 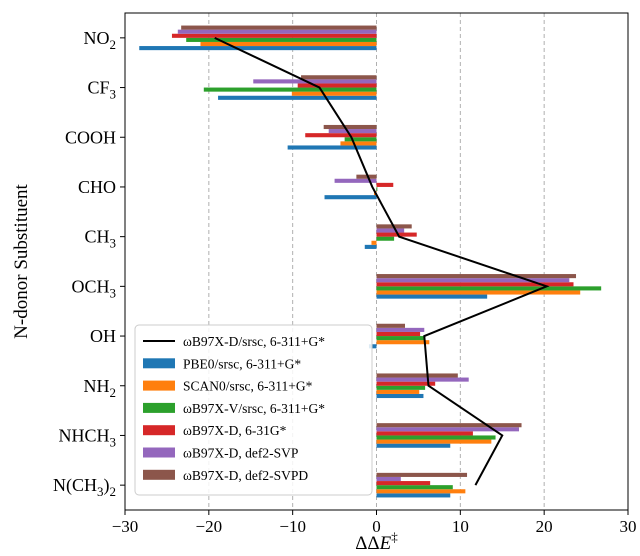 I want to click on category-label: N(CH3)2, so click(x=84, y=487).